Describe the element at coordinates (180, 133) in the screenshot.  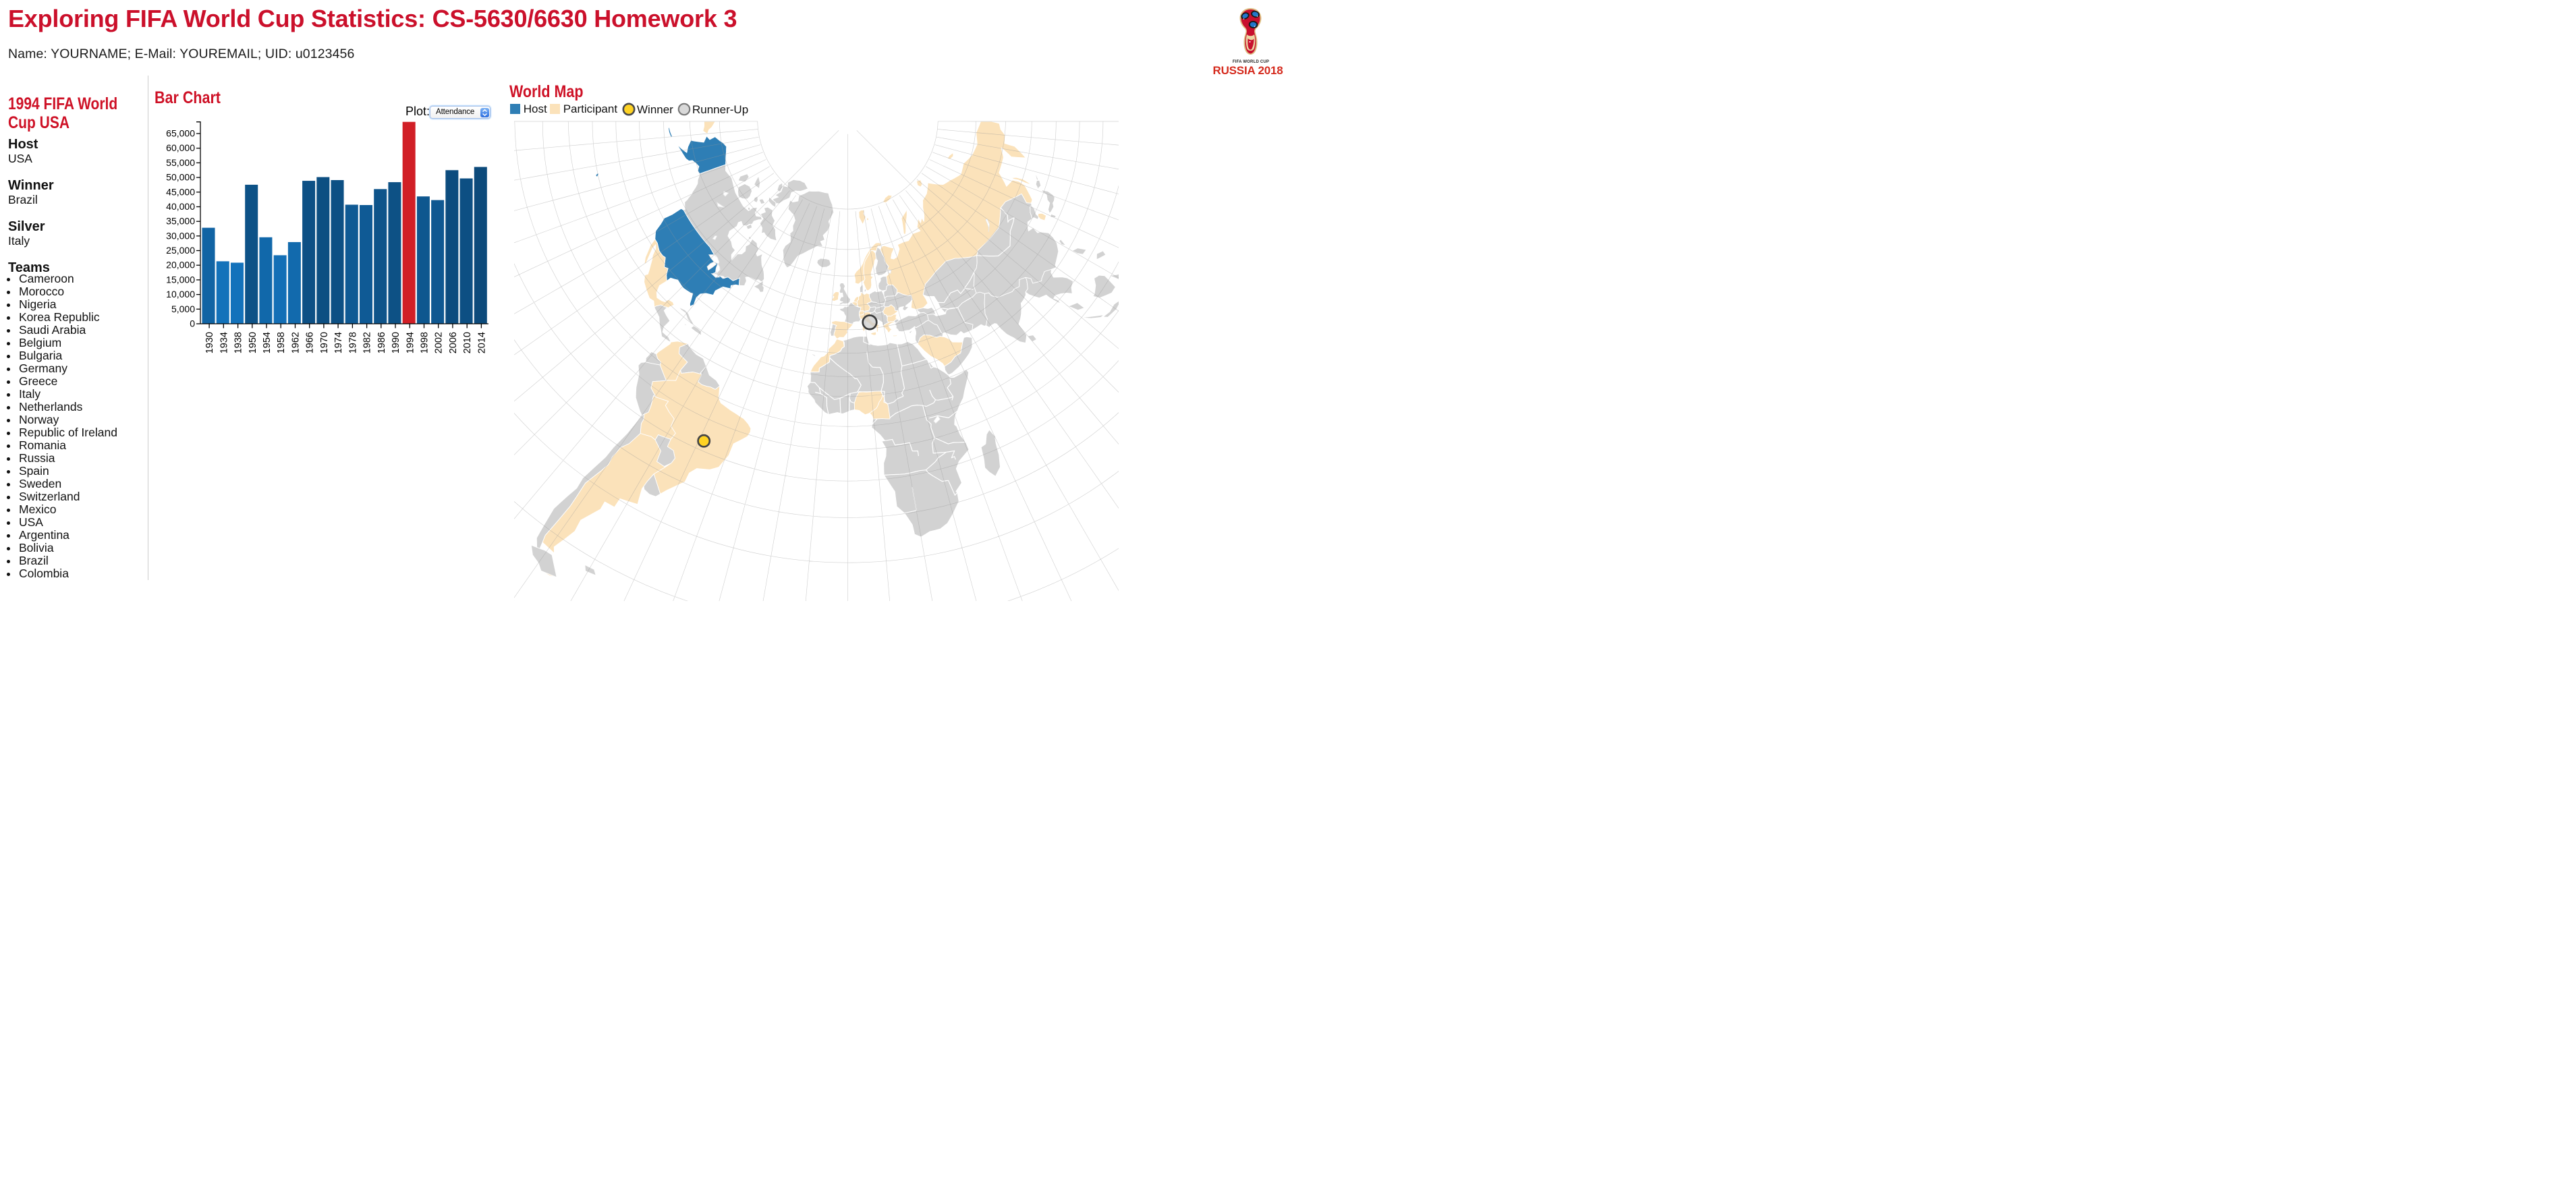
I see `svg-text: 65,000` at that location.